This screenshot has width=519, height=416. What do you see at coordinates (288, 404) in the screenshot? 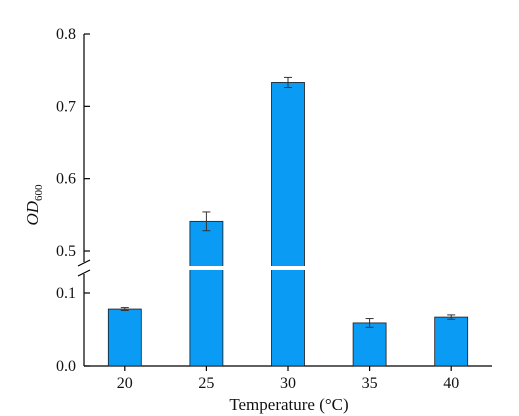
I see `x-axis-label: Temperature (°C)` at bounding box center [288, 404].